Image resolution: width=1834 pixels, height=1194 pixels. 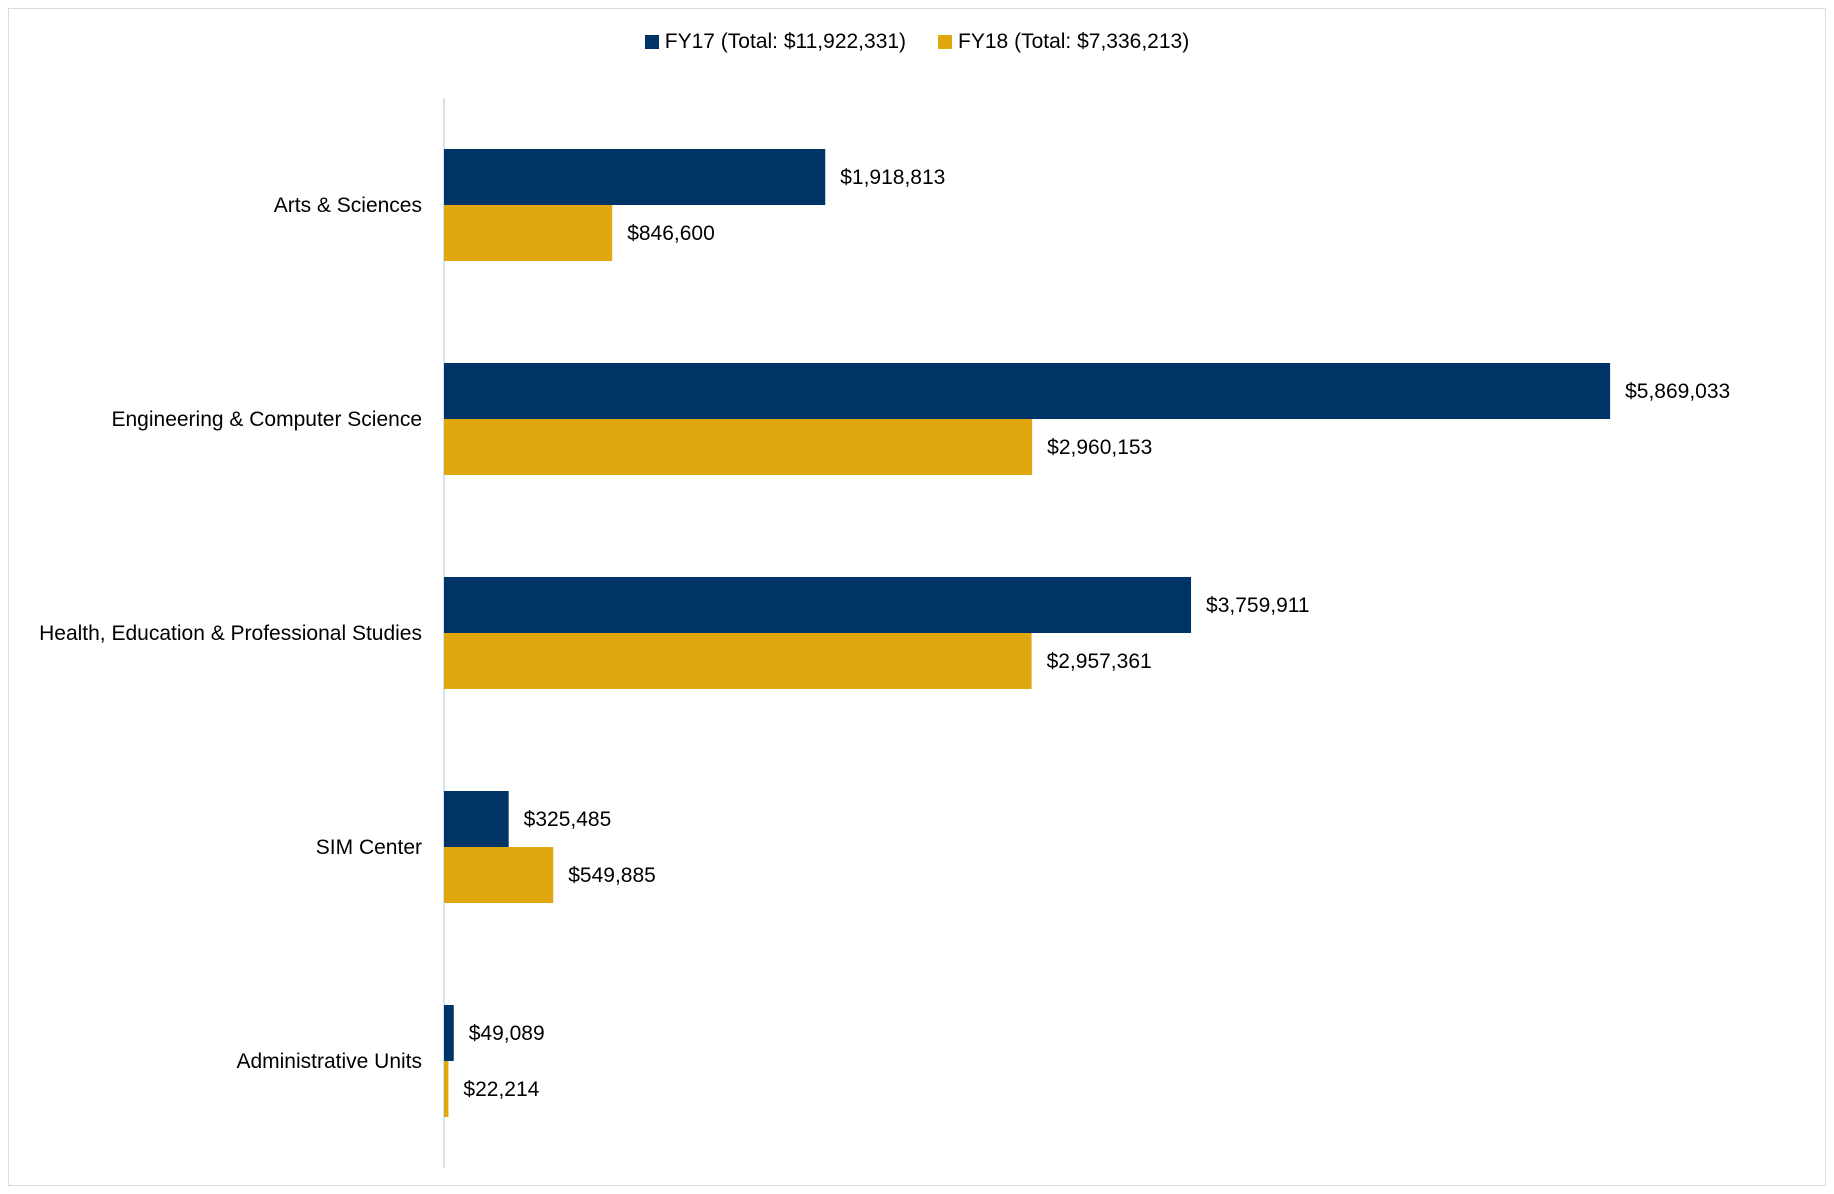 I want to click on legend-swatch-fy18, so click(x=945, y=42).